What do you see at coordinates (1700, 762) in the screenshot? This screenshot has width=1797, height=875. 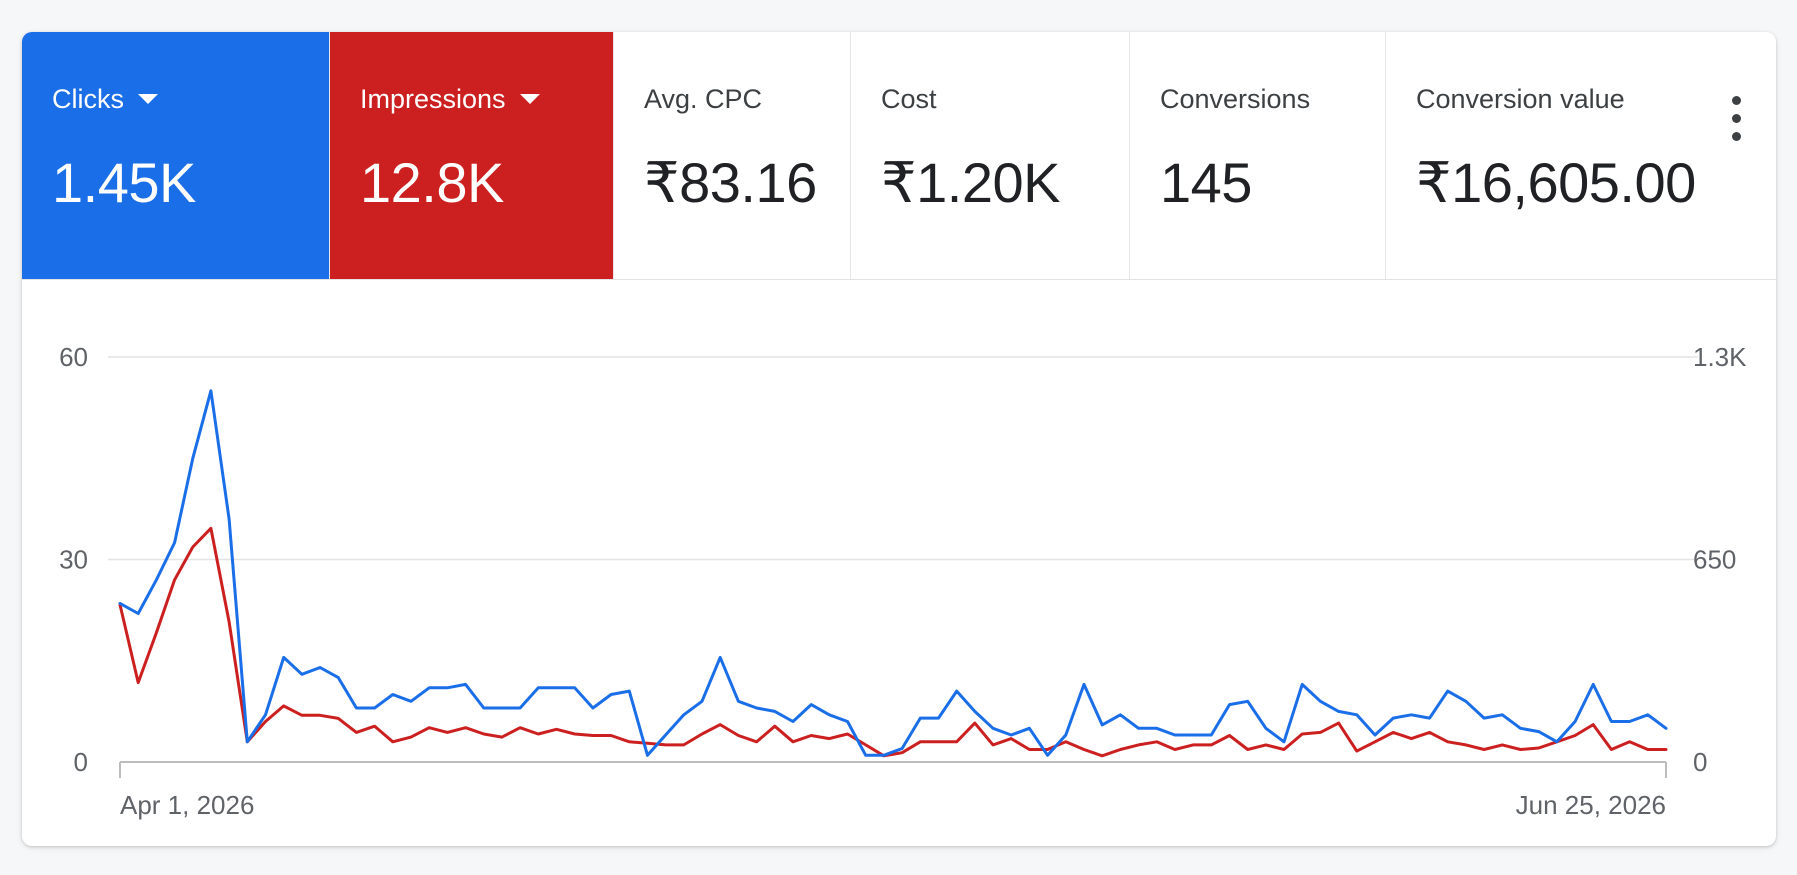 I see `y-right-tick-label: 0` at bounding box center [1700, 762].